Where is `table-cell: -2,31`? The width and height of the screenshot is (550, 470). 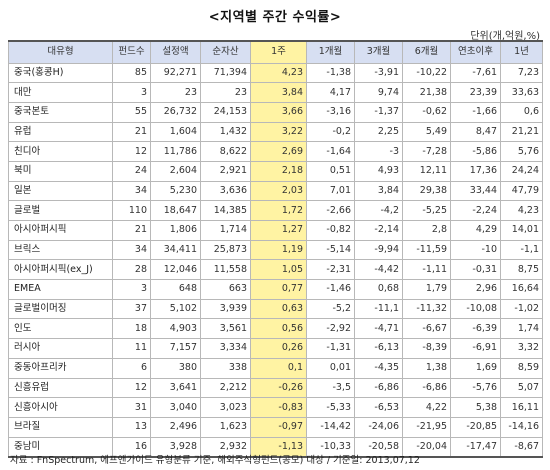 table-cell: -2,31 is located at coordinates (330, 270).